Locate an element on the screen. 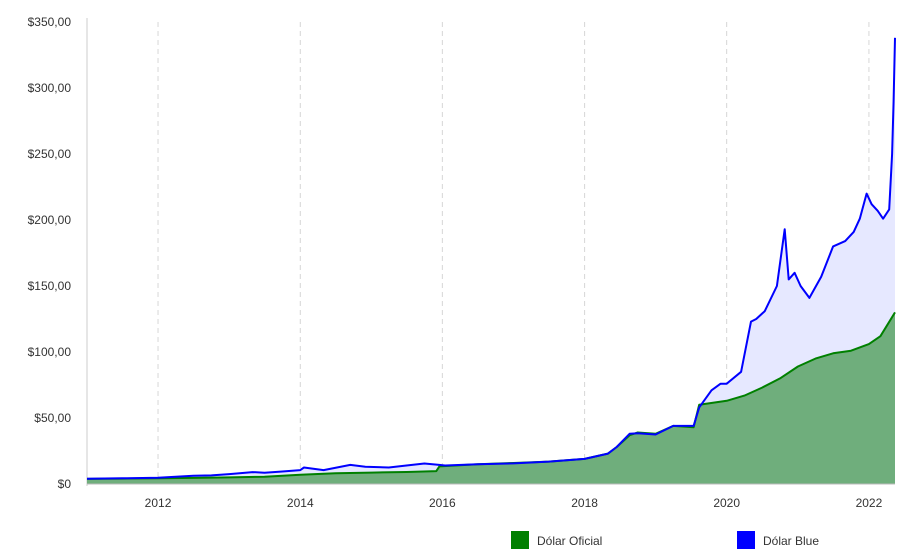 The image size is (909, 560). y-tick-label: $250,00 is located at coordinates (50, 154).